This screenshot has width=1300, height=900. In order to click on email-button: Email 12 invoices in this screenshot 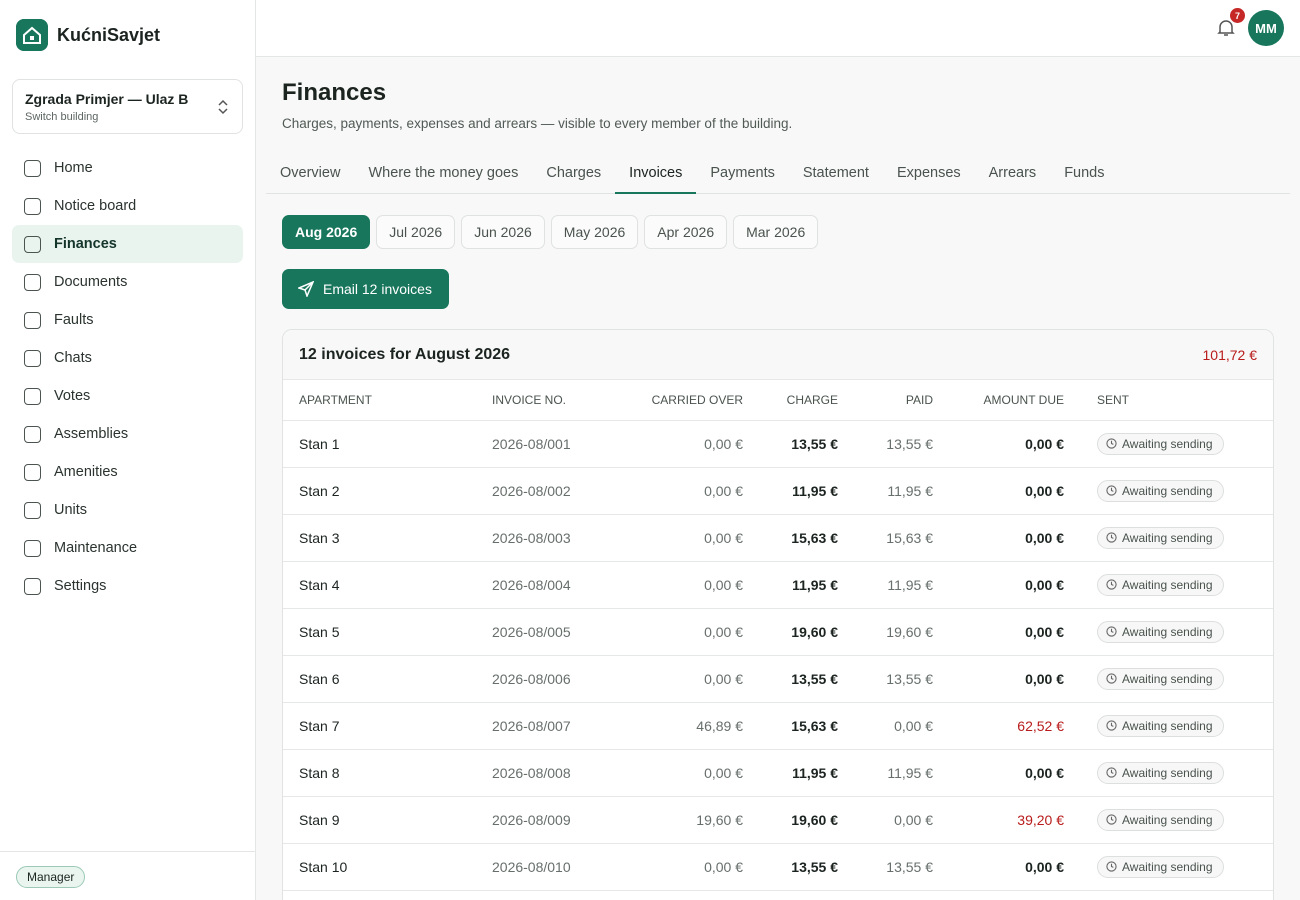, I will do `click(365, 289)`.